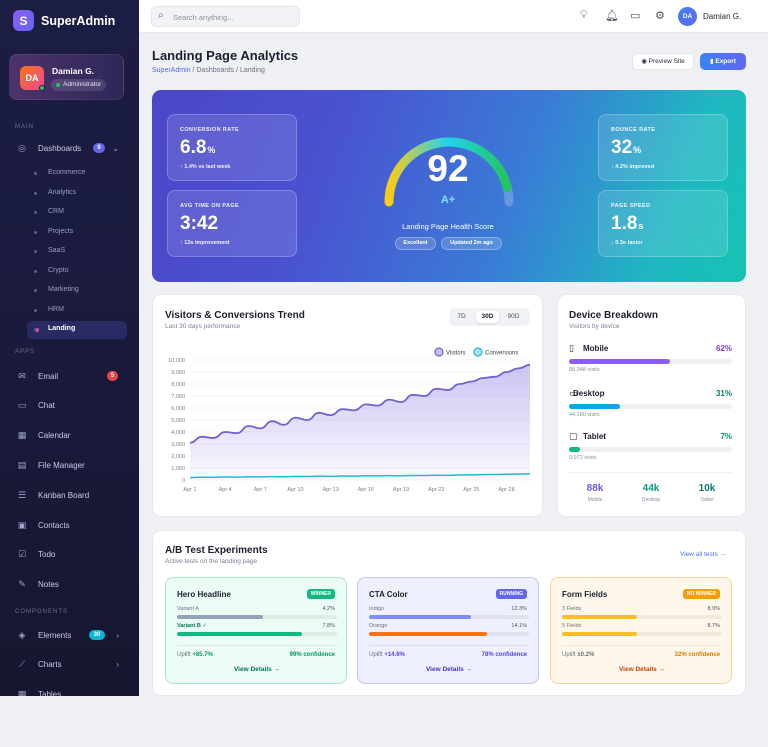  Describe the element at coordinates (642, 634) in the screenshot. I see `variant-progress-track` at that location.